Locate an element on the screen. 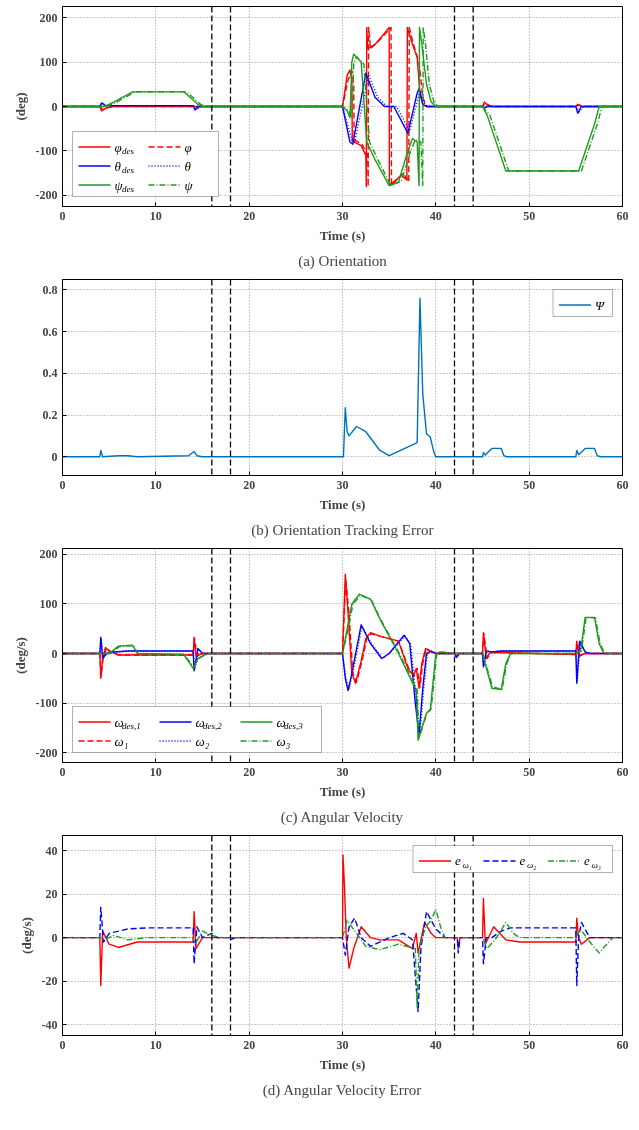 The height and width of the screenshot is (1130, 639). legend-label: ω₃ is located at coordinates (283, 741).